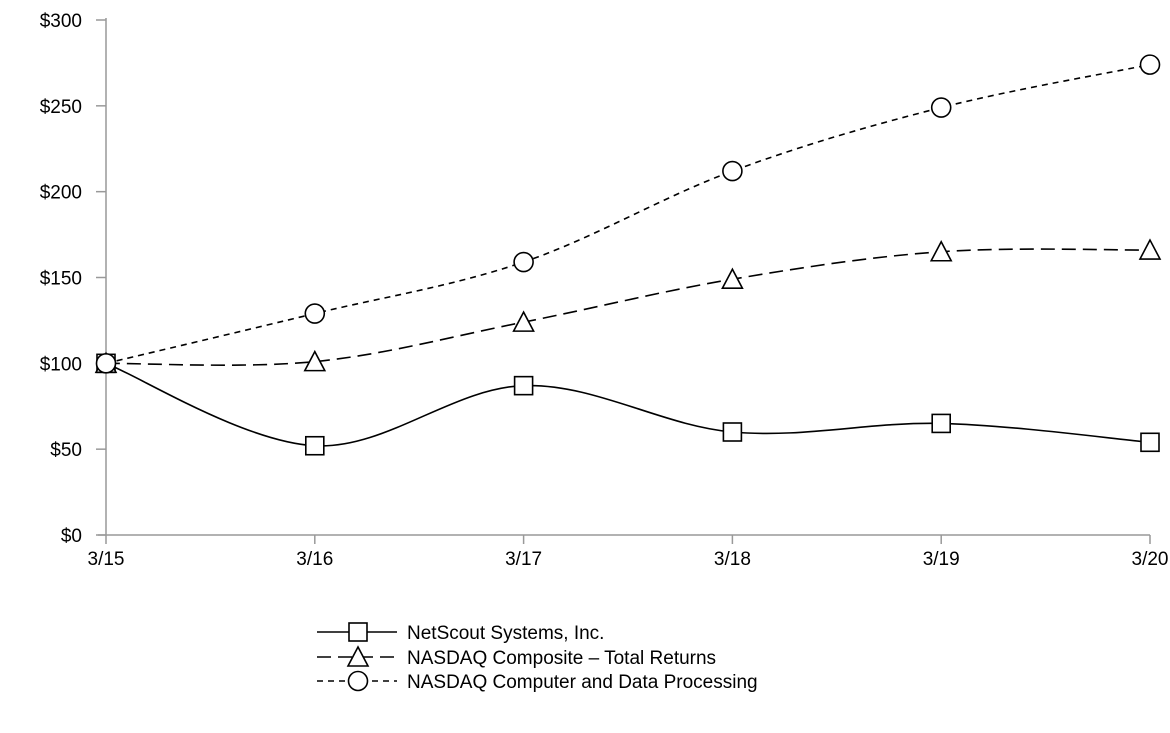 The image size is (1170, 733). Describe the element at coordinates (941, 559) in the screenshot. I see `x-tick-label: 3/19` at that location.